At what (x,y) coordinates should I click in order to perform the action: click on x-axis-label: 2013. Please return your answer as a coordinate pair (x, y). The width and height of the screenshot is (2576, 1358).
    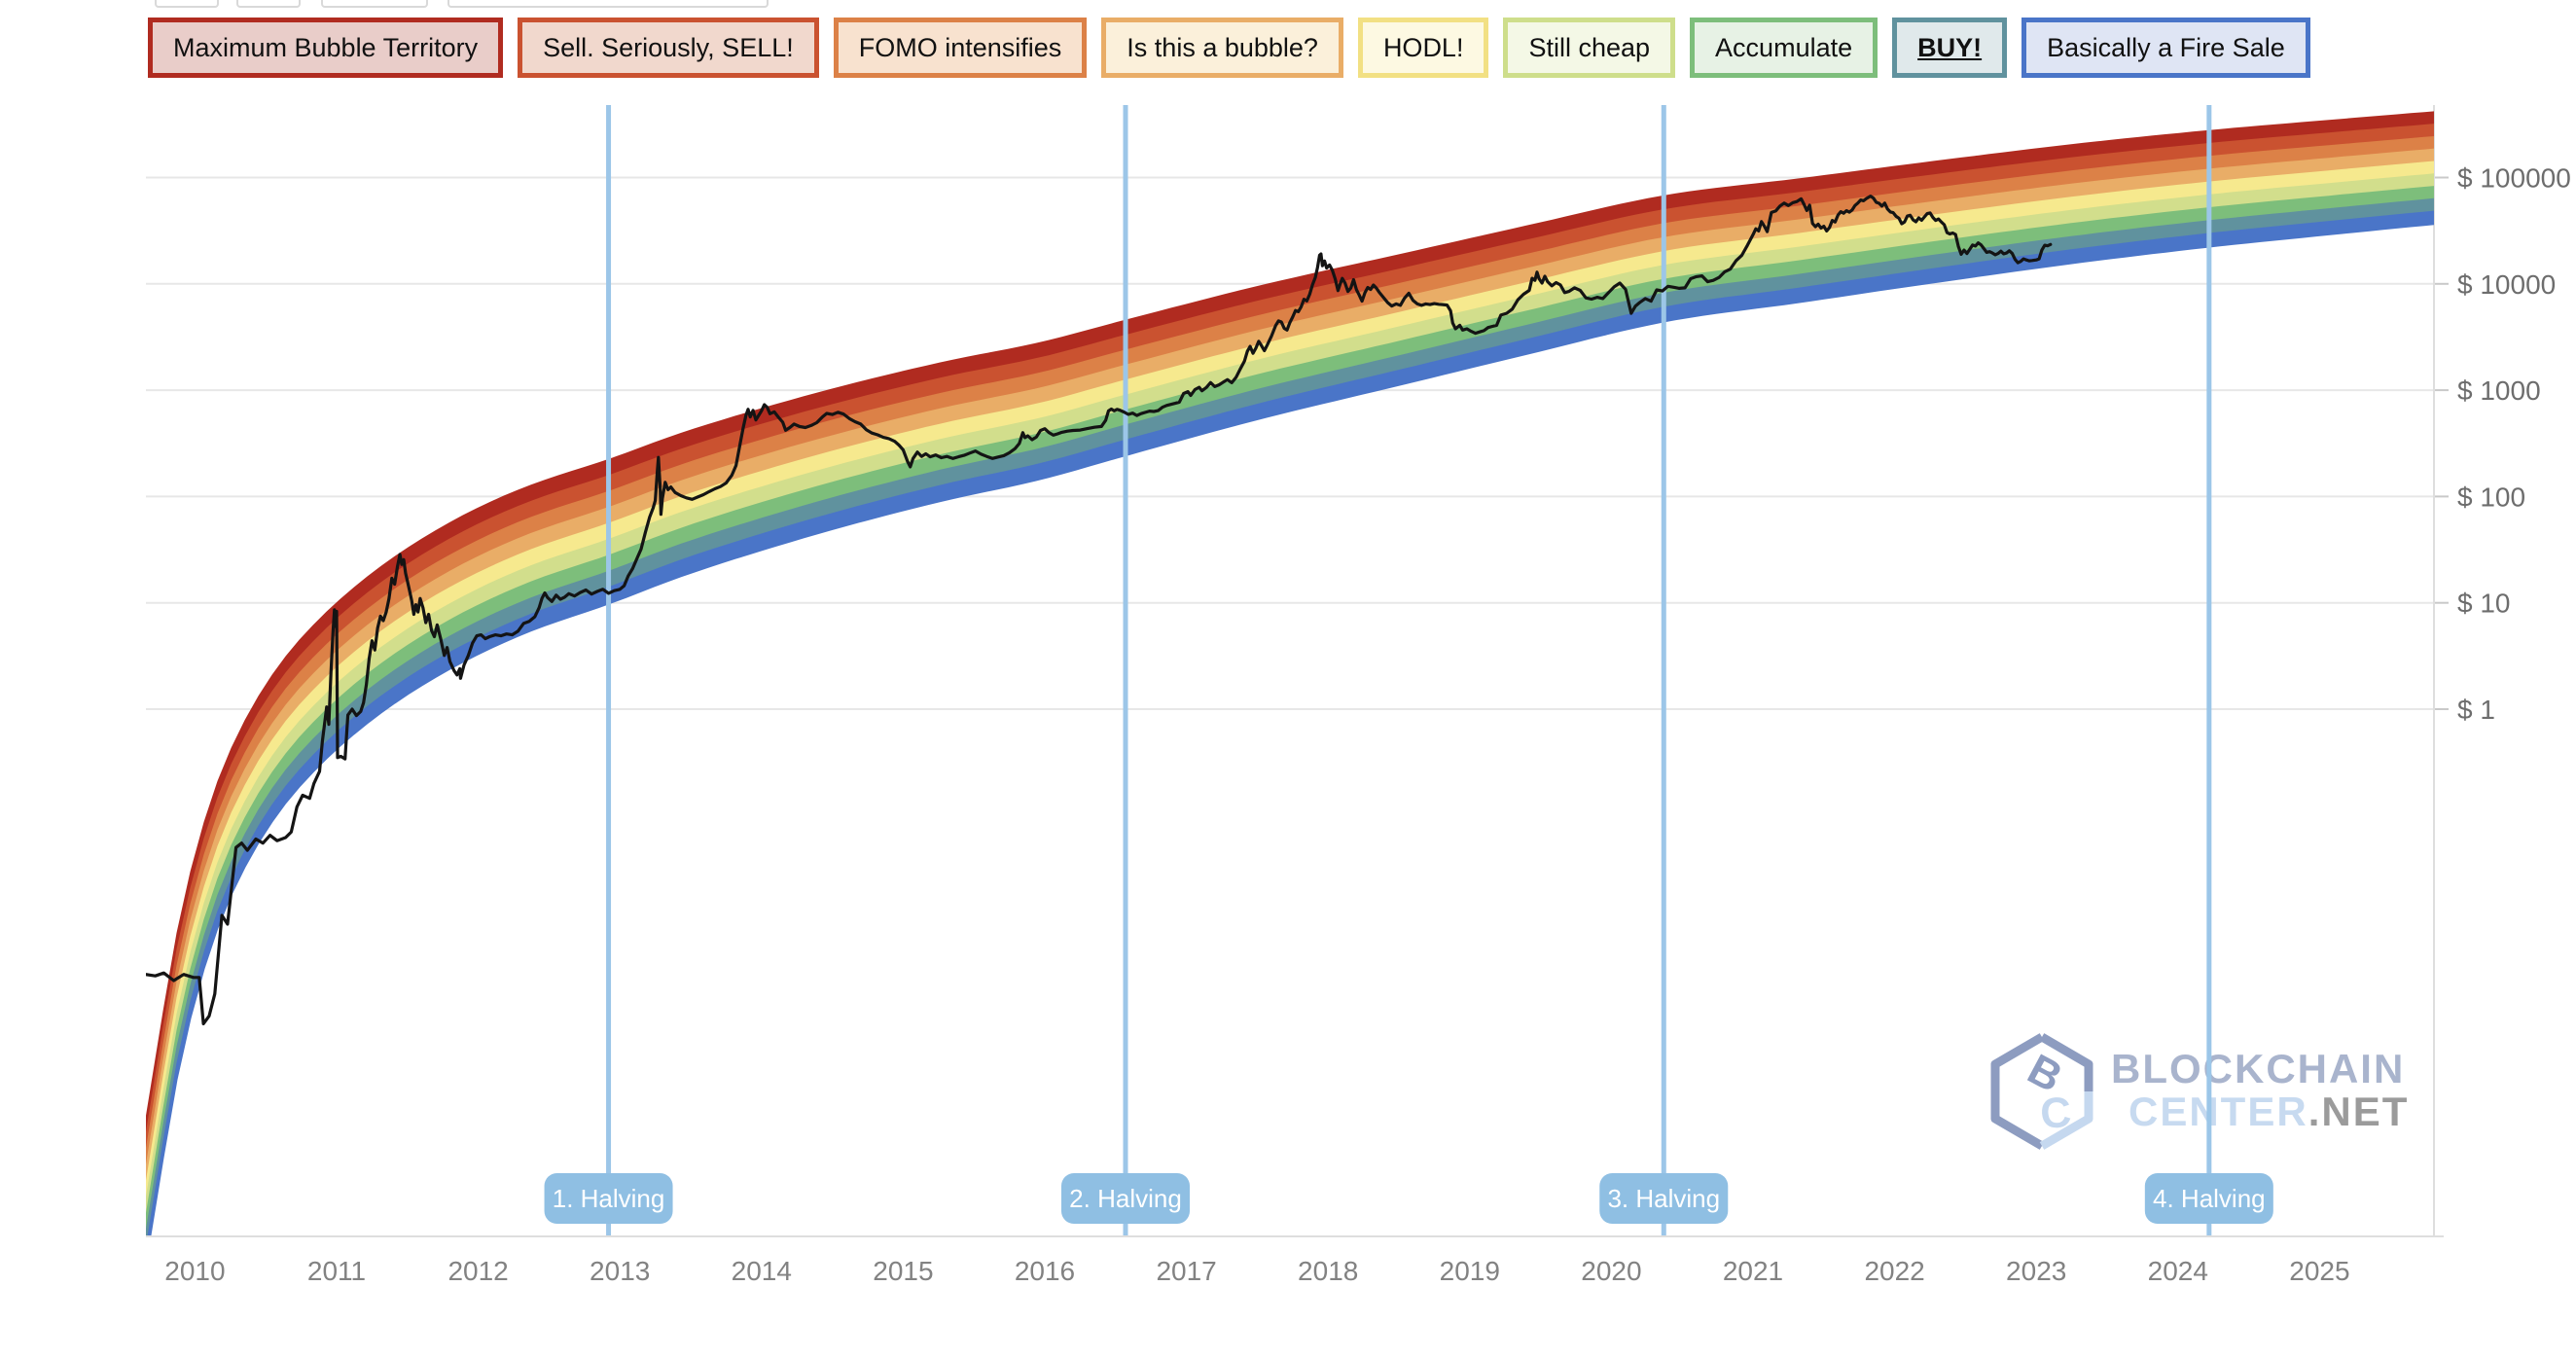
    Looking at the image, I should click on (620, 1271).